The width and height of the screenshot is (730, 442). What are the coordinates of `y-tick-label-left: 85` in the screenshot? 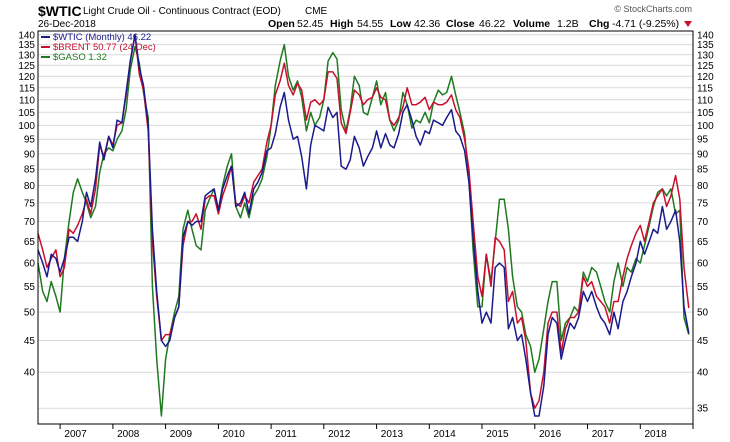 It's located at (30, 170).